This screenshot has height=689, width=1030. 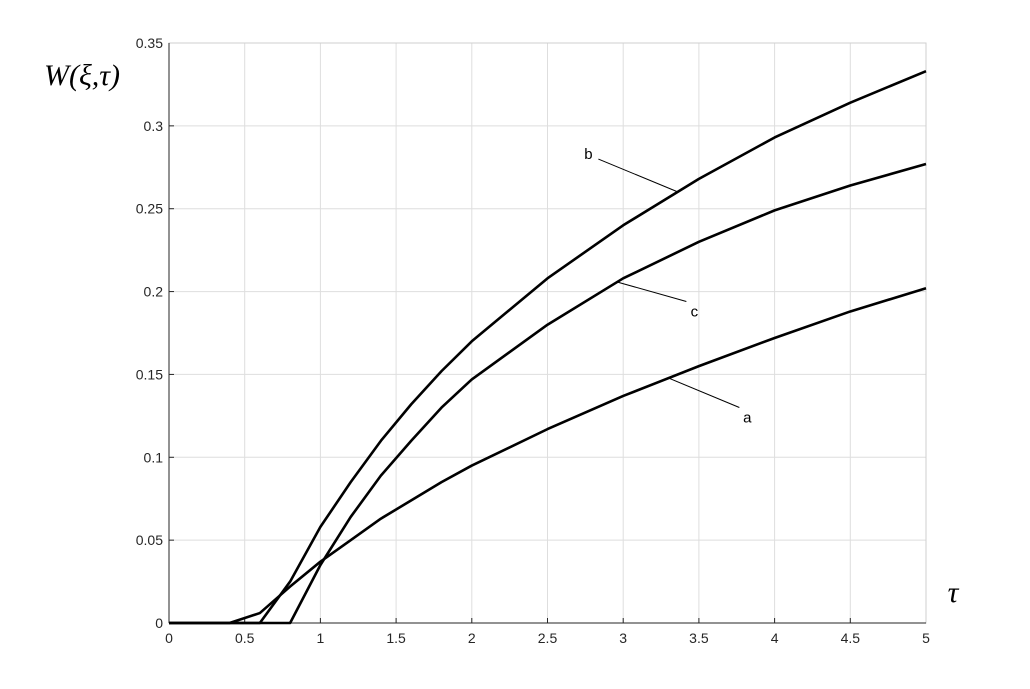 What do you see at coordinates (154, 292) in the screenshot?
I see `y-tick-label: 0.2` at bounding box center [154, 292].